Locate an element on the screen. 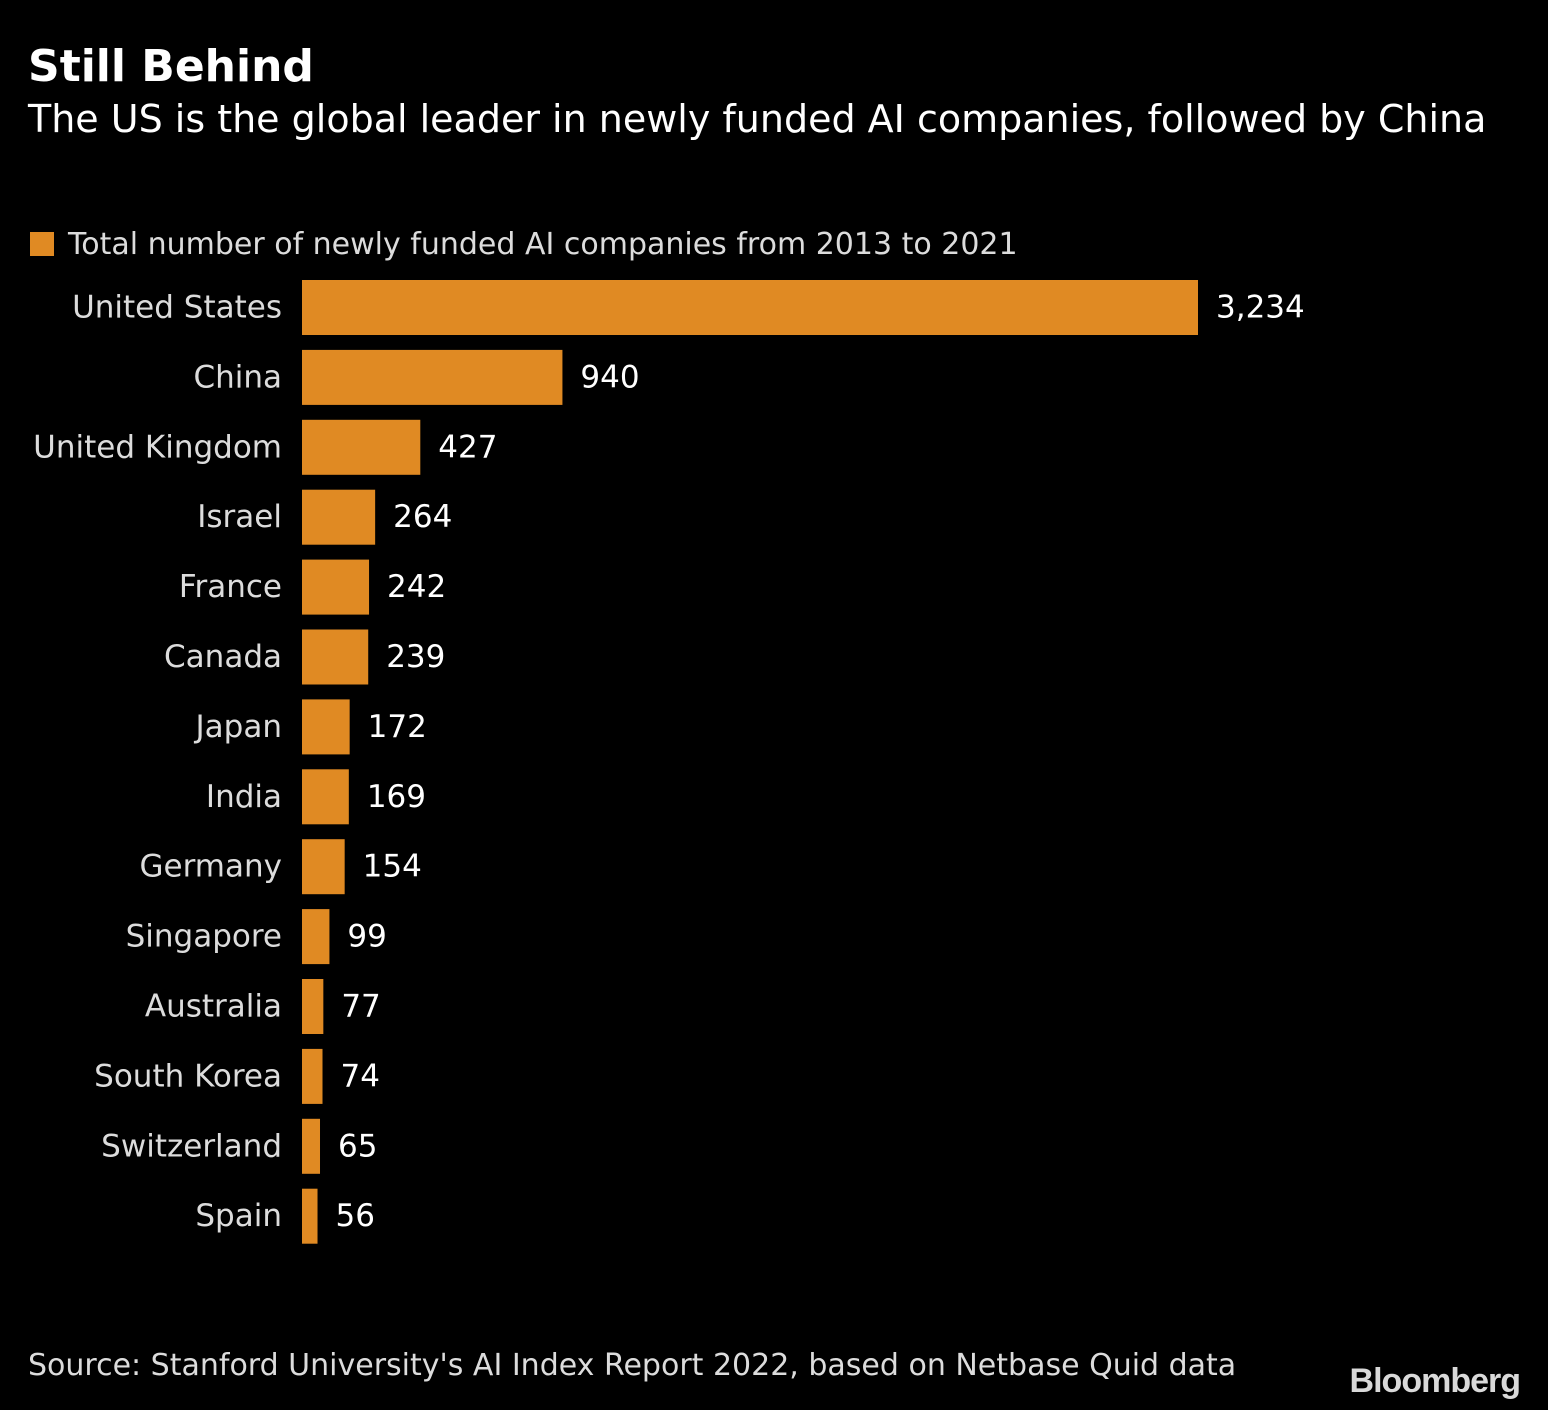 The image size is (1548, 1410). category-label: Canada is located at coordinates (223, 657).